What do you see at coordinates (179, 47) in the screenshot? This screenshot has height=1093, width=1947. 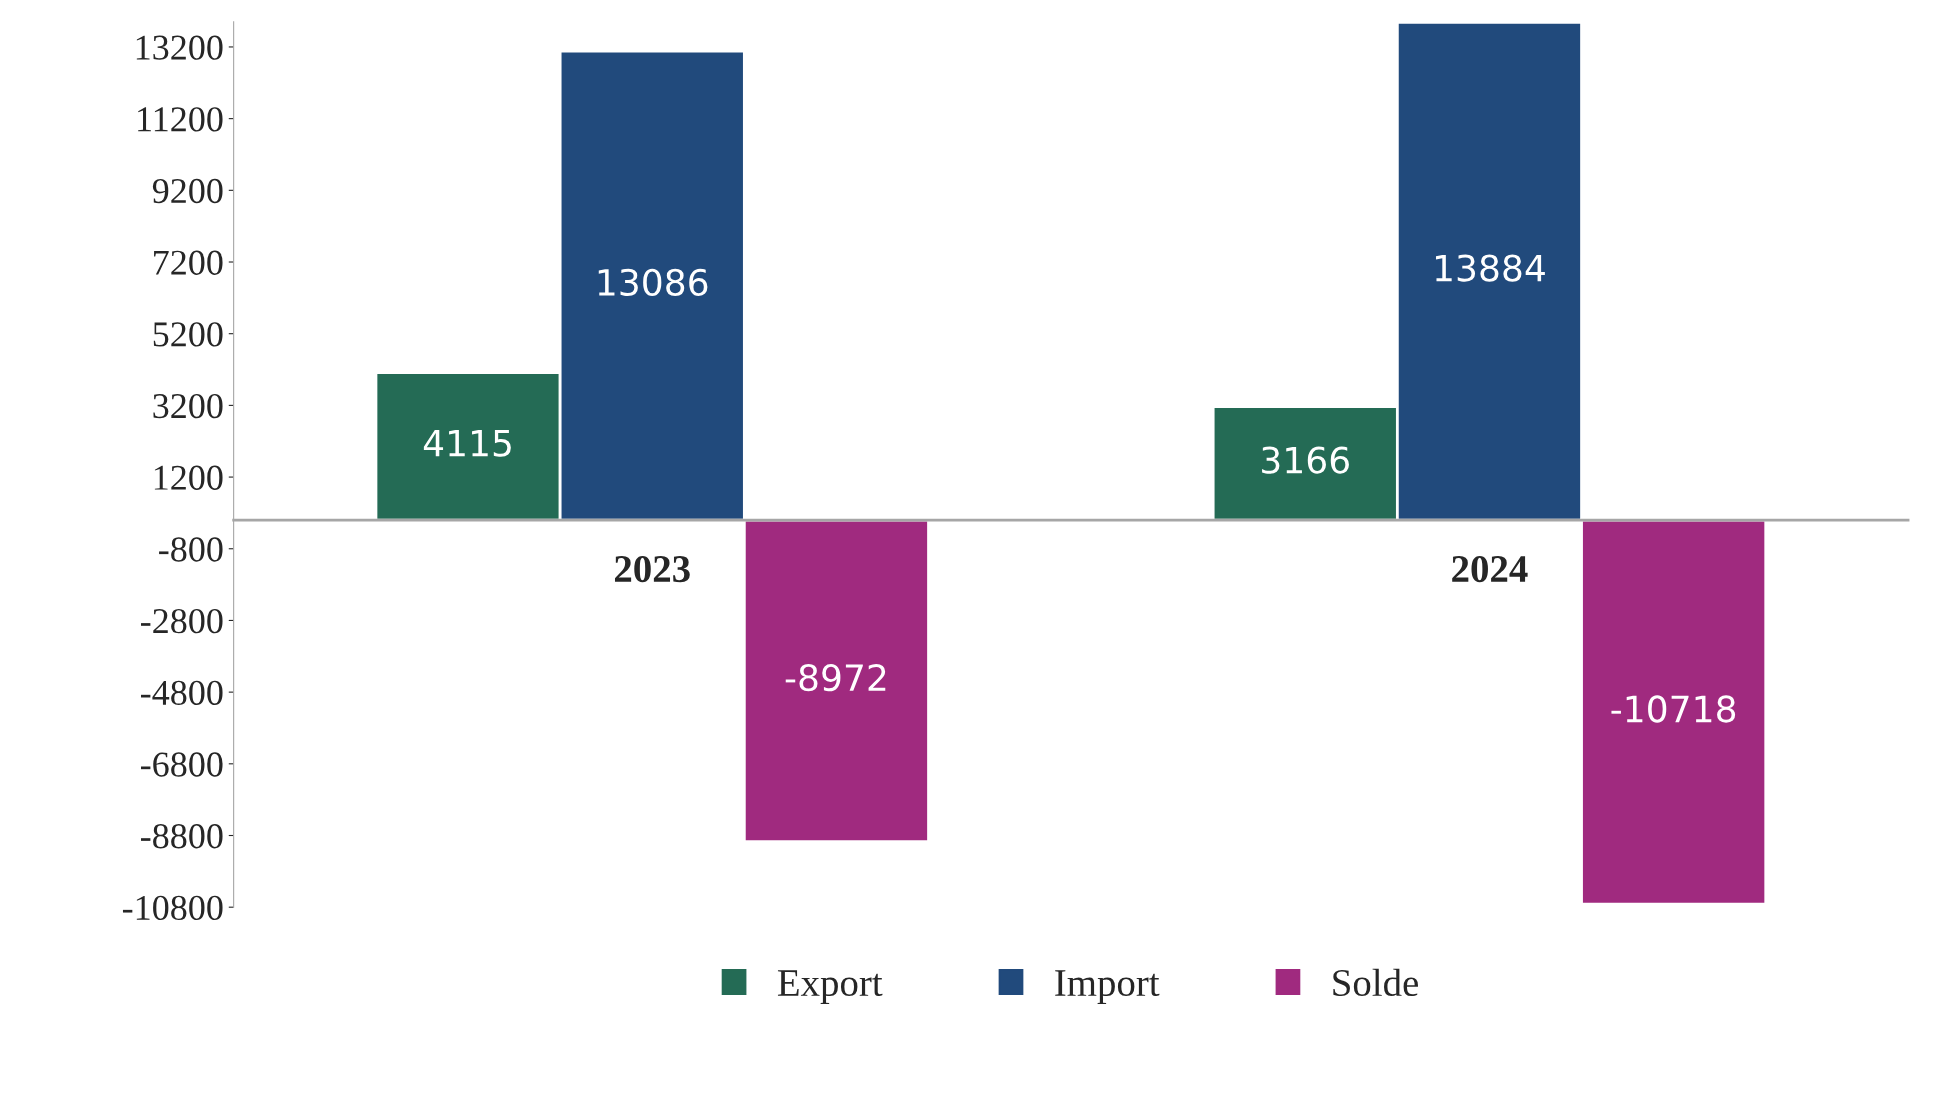 I see `y-tick-label: 13200` at bounding box center [179, 47].